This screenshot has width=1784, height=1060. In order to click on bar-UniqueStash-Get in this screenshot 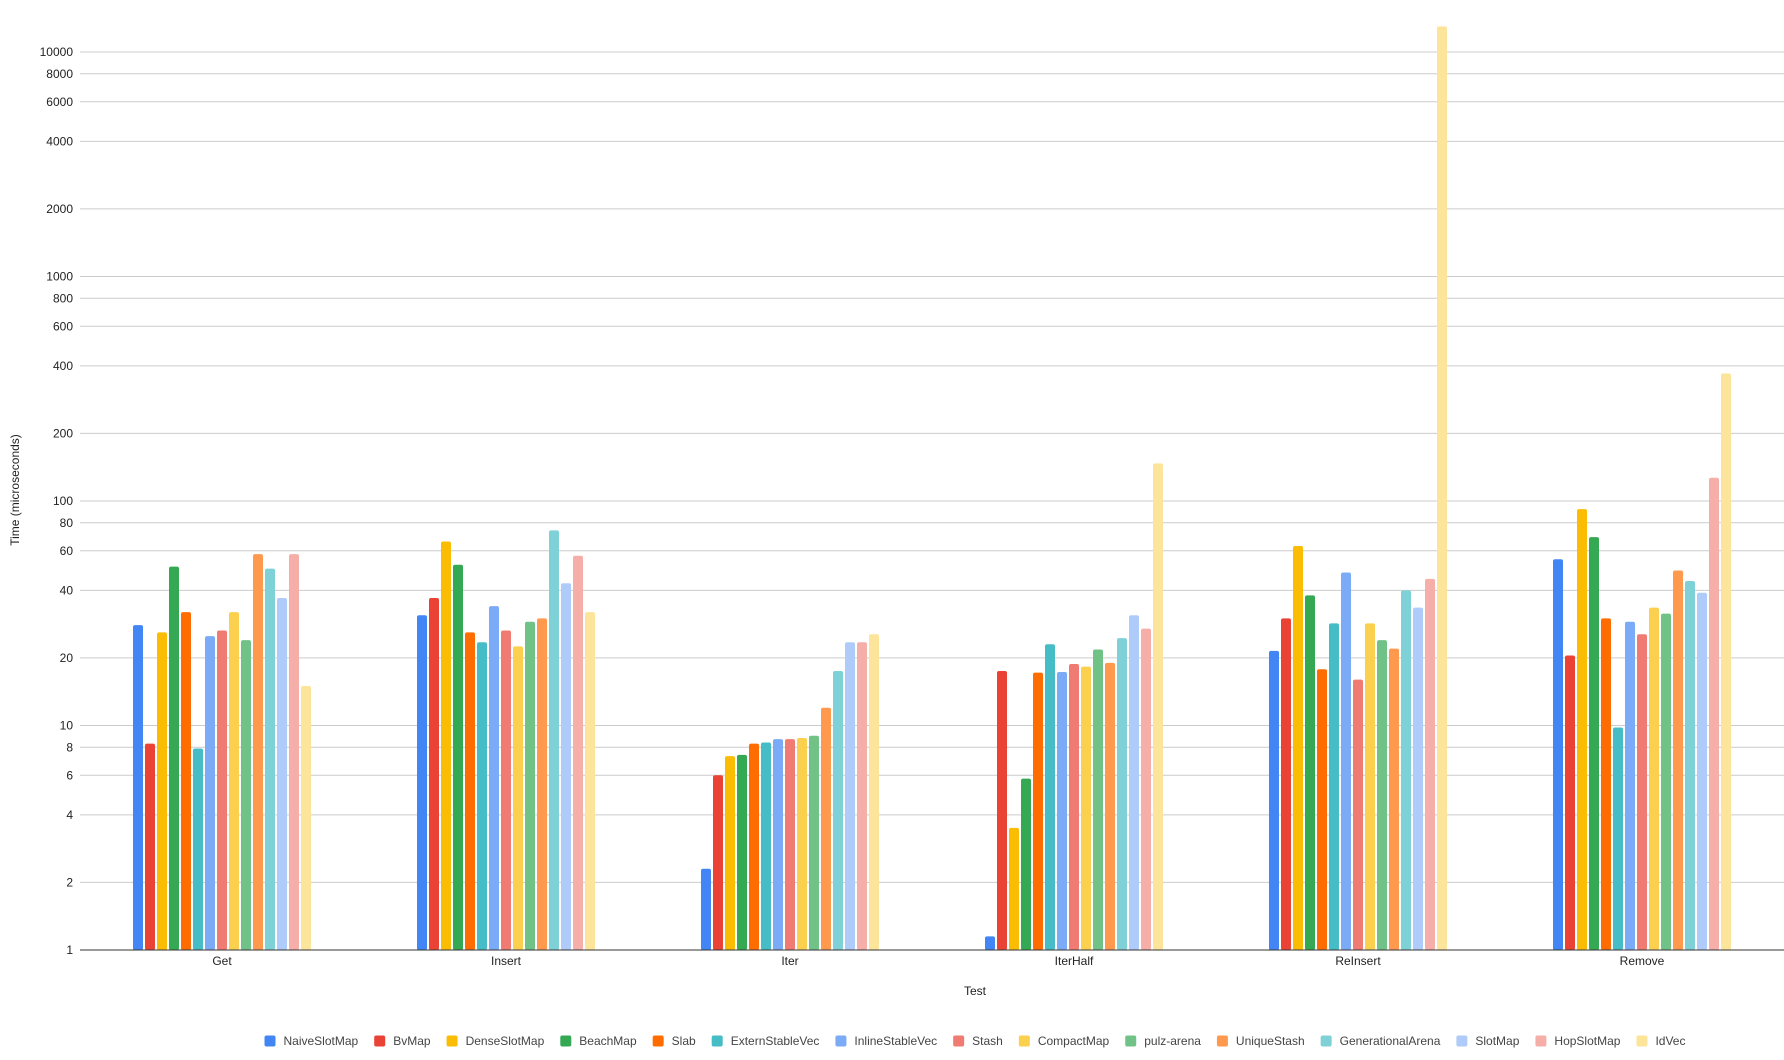, I will do `click(258, 752)`.